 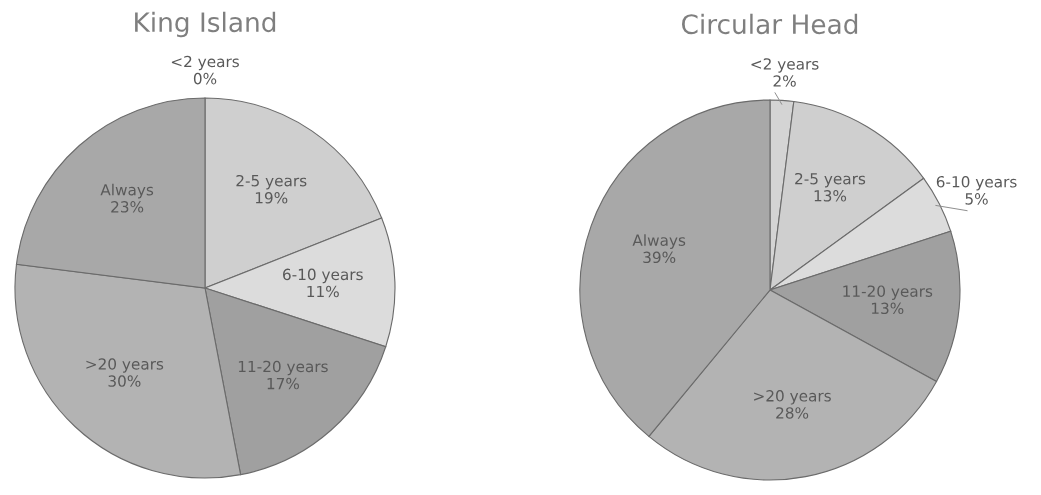 What do you see at coordinates (283, 383) in the screenshot?
I see `data-label: 17%` at bounding box center [283, 383].